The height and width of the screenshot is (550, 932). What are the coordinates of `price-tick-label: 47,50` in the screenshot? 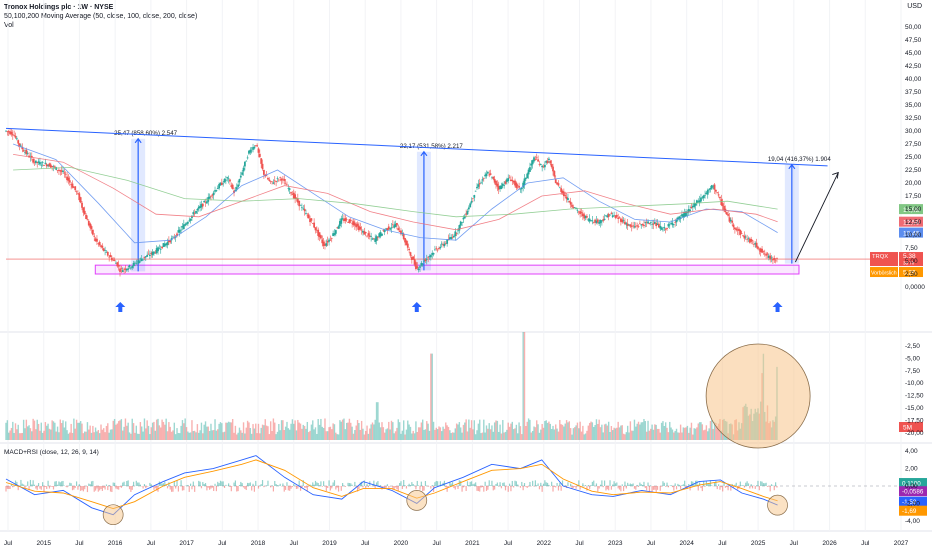 It's located at (913, 40).